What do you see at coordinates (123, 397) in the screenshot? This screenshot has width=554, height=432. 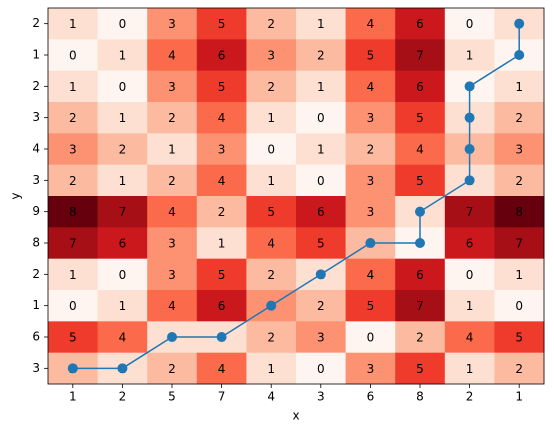 I see `x-tick-label: 2` at bounding box center [123, 397].